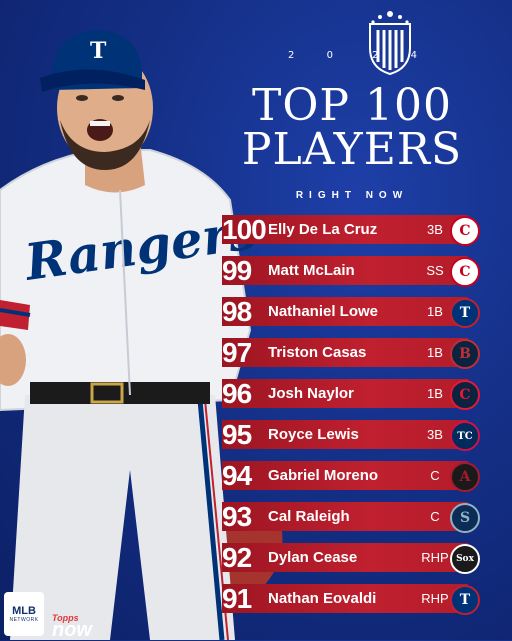  I want to click on page-title: TOP 100 PLAYERS, so click(352, 128).